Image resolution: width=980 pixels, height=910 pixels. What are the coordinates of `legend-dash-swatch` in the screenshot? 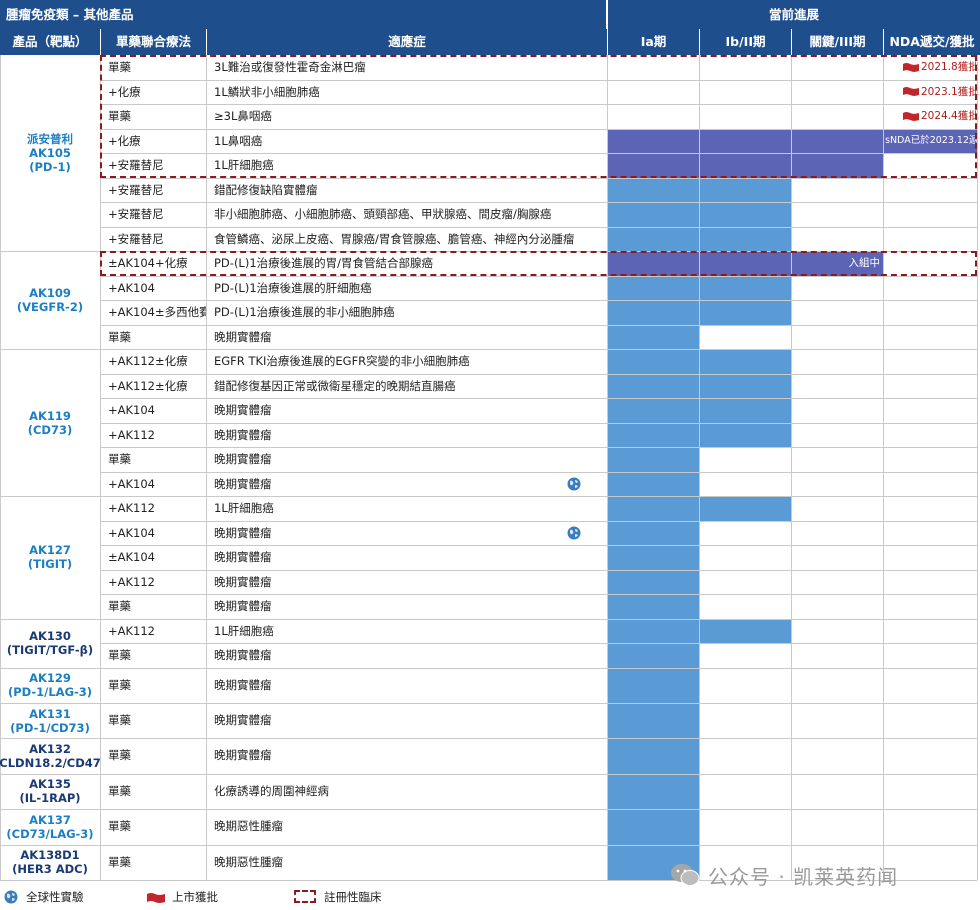 It's located at (305, 896).